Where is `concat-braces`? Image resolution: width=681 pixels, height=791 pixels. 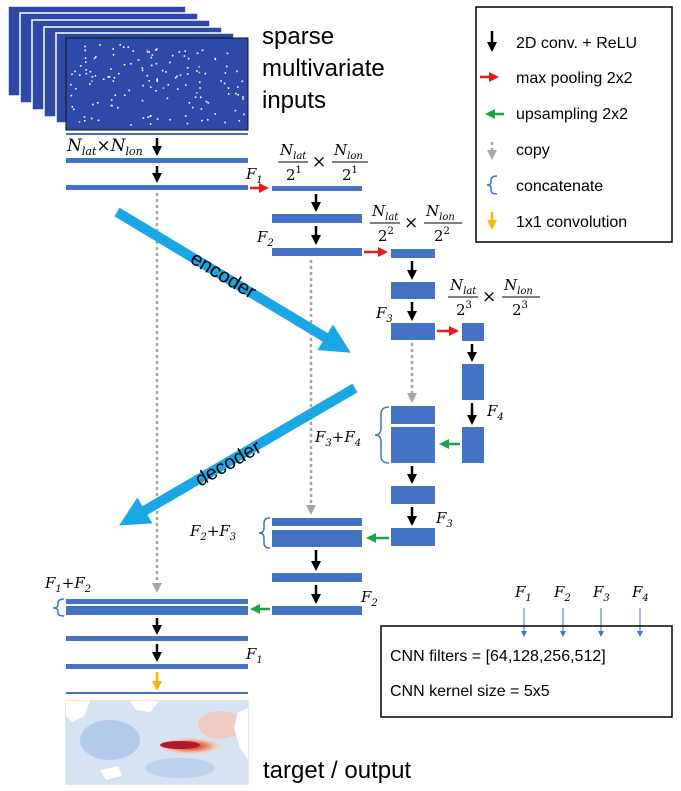 concat-braces is located at coordinates (221, 511).